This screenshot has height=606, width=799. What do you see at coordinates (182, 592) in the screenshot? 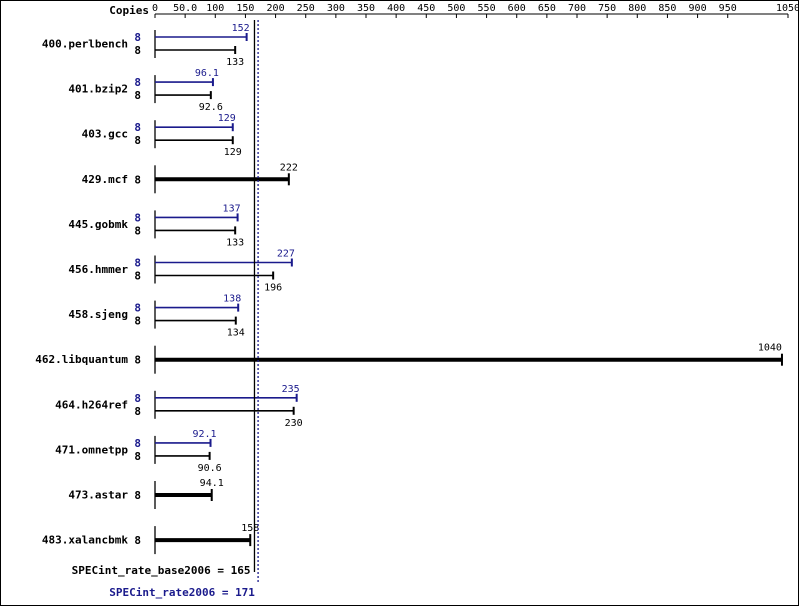
I see `peak-metric-label: SPECint_rate2006 = 171` at bounding box center [182, 592].